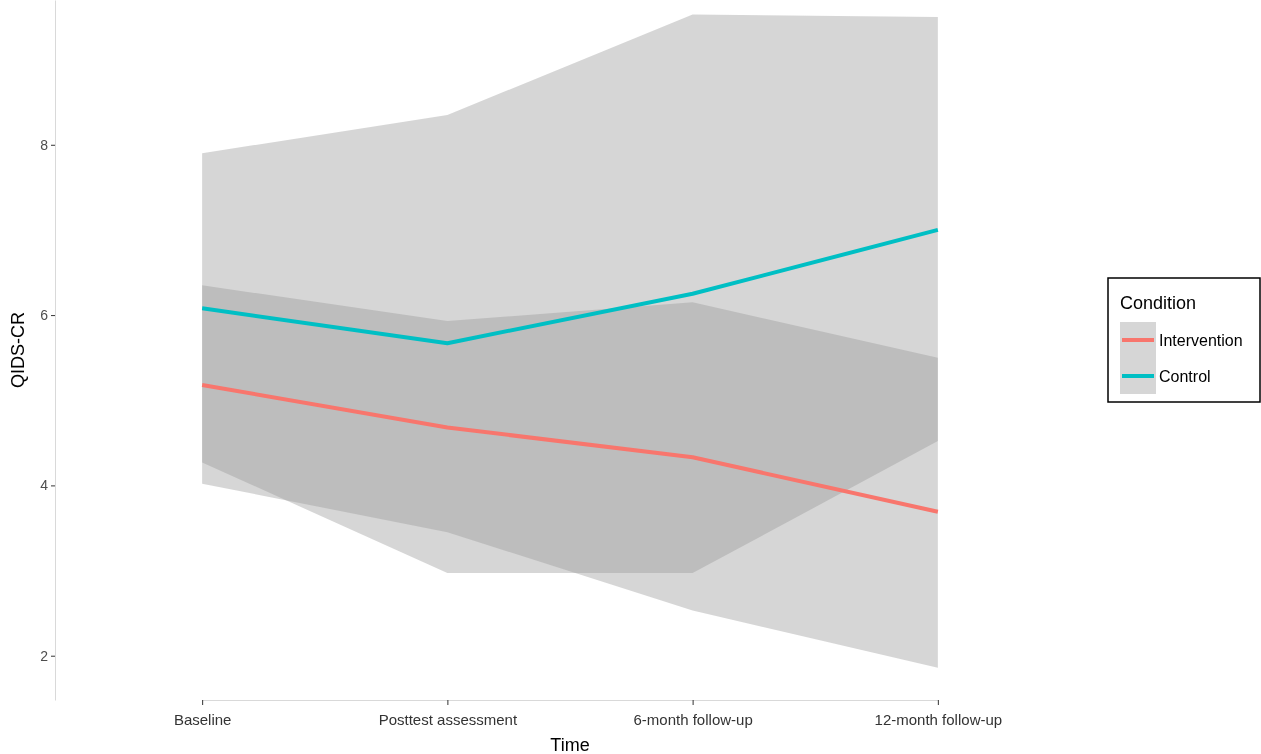 This screenshot has height=754, width=1261. What do you see at coordinates (1158, 303) in the screenshot?
I see `legend-title: Condition` at bounding box center [1158, 303].